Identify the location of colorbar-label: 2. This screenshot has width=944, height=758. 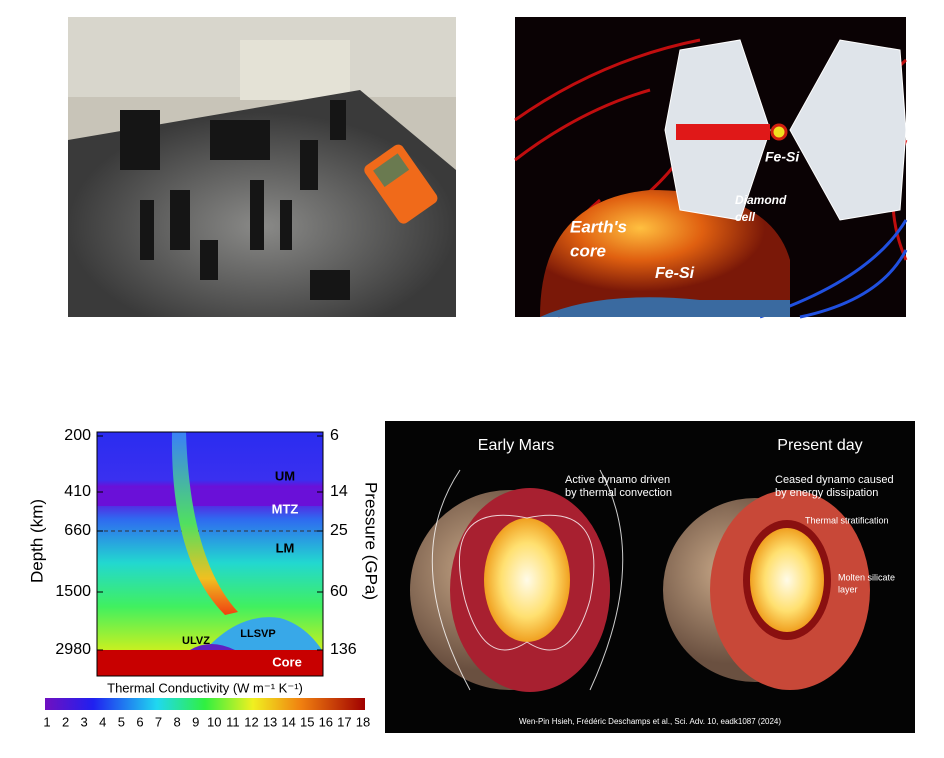
(65, 721).